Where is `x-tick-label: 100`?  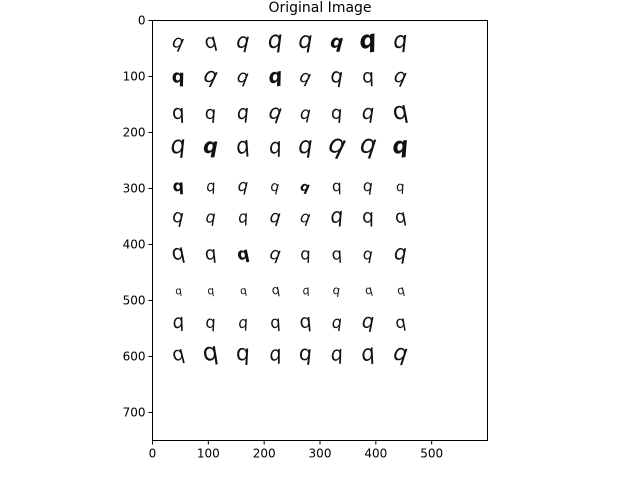 x-tick-label: 100 is located at coordinates (208, 454).